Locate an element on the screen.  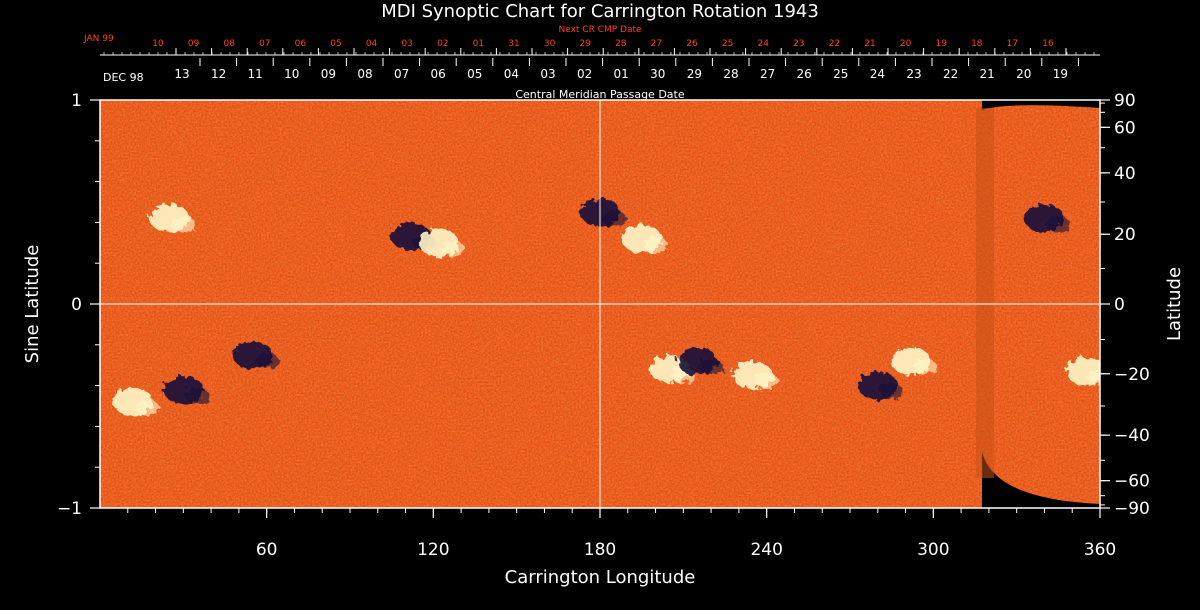
cmp-date: 02 is located at coordinates (584, 74).